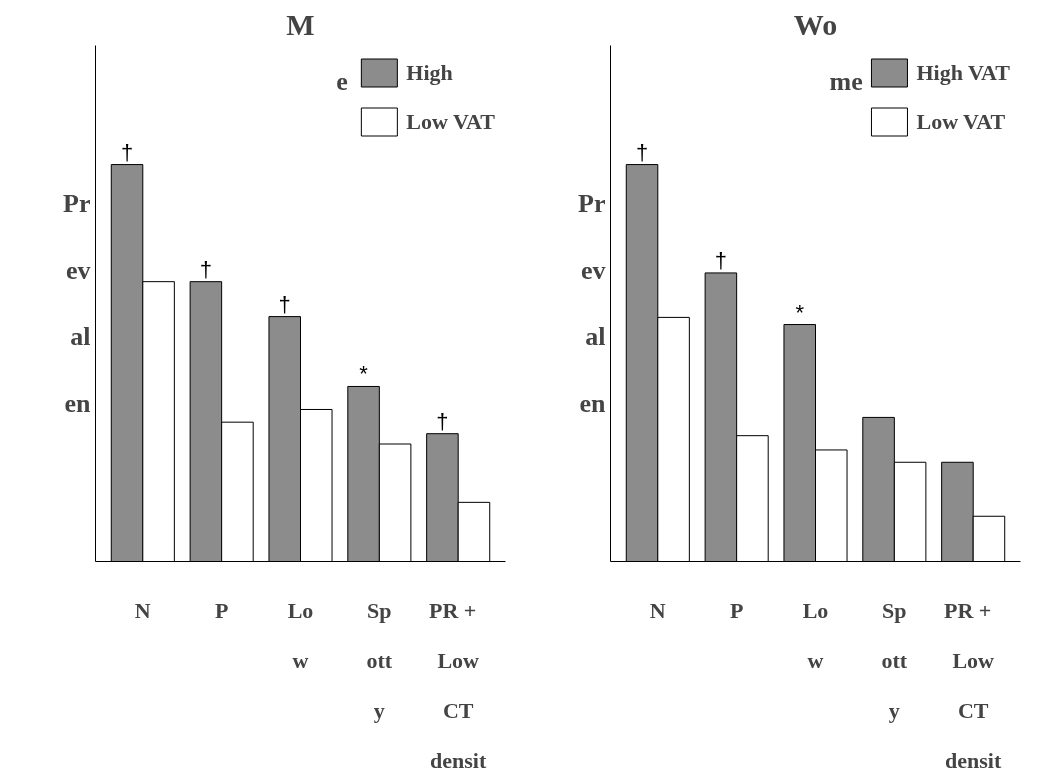 The height and width of the screenshot is (783, 1038). I want to click on chart-title: Wo, so click(815, 24).